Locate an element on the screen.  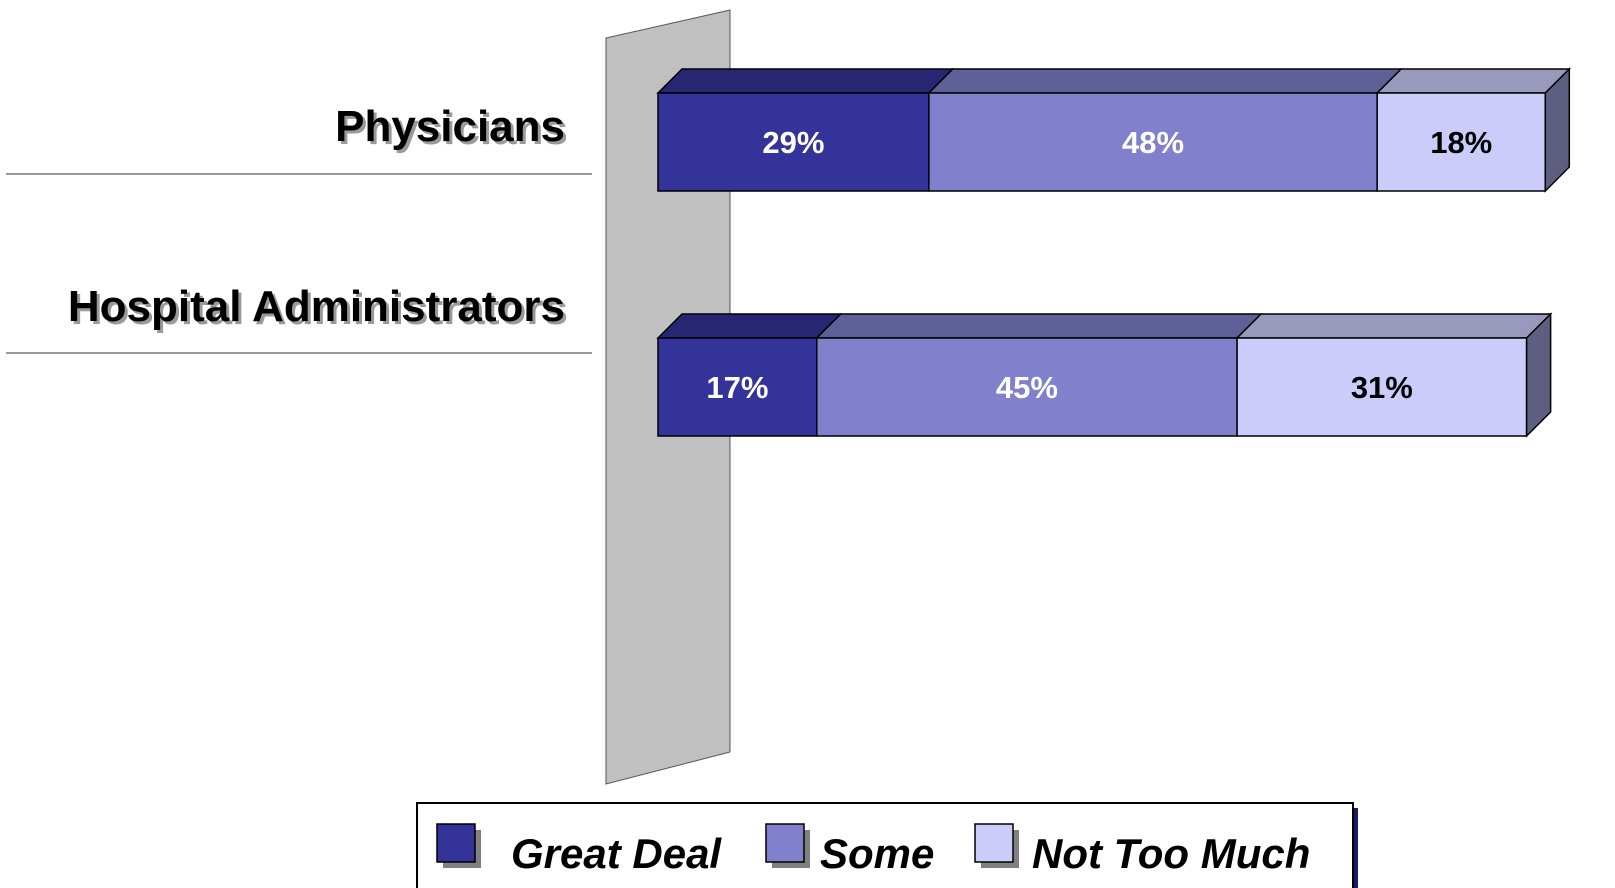
legend-swatch-some is located at coordinates (785, 843).